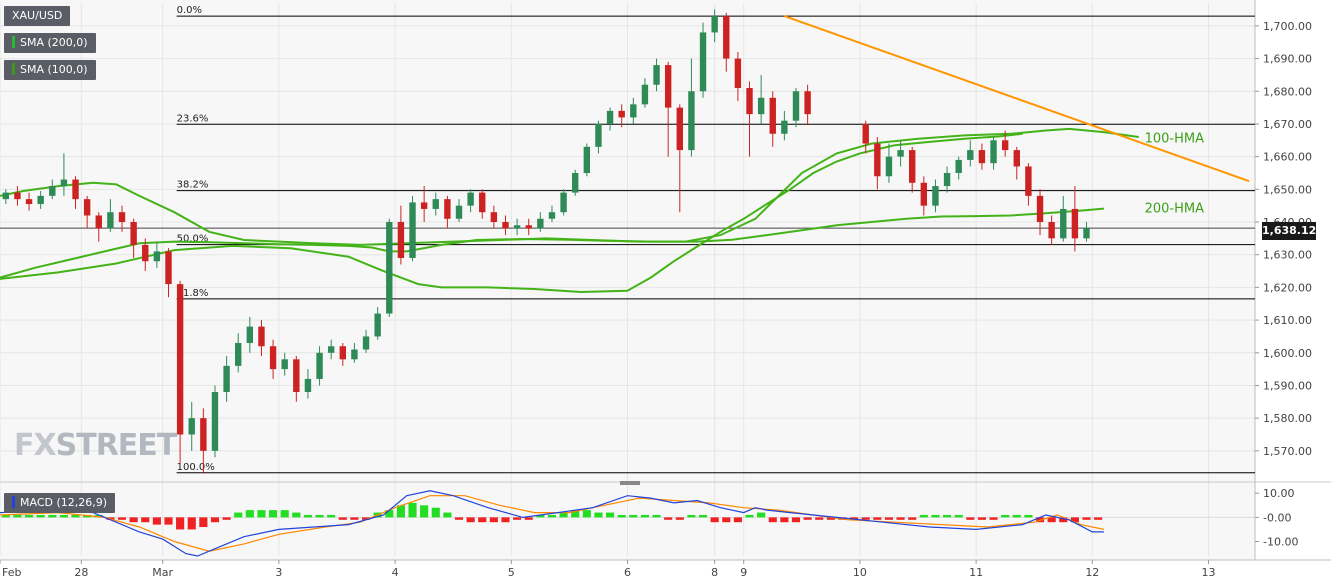  Describe the element at coordinates (54, 69) in the screenshot. I see `legend-sma100-label: SMA (100,0)` at that location.